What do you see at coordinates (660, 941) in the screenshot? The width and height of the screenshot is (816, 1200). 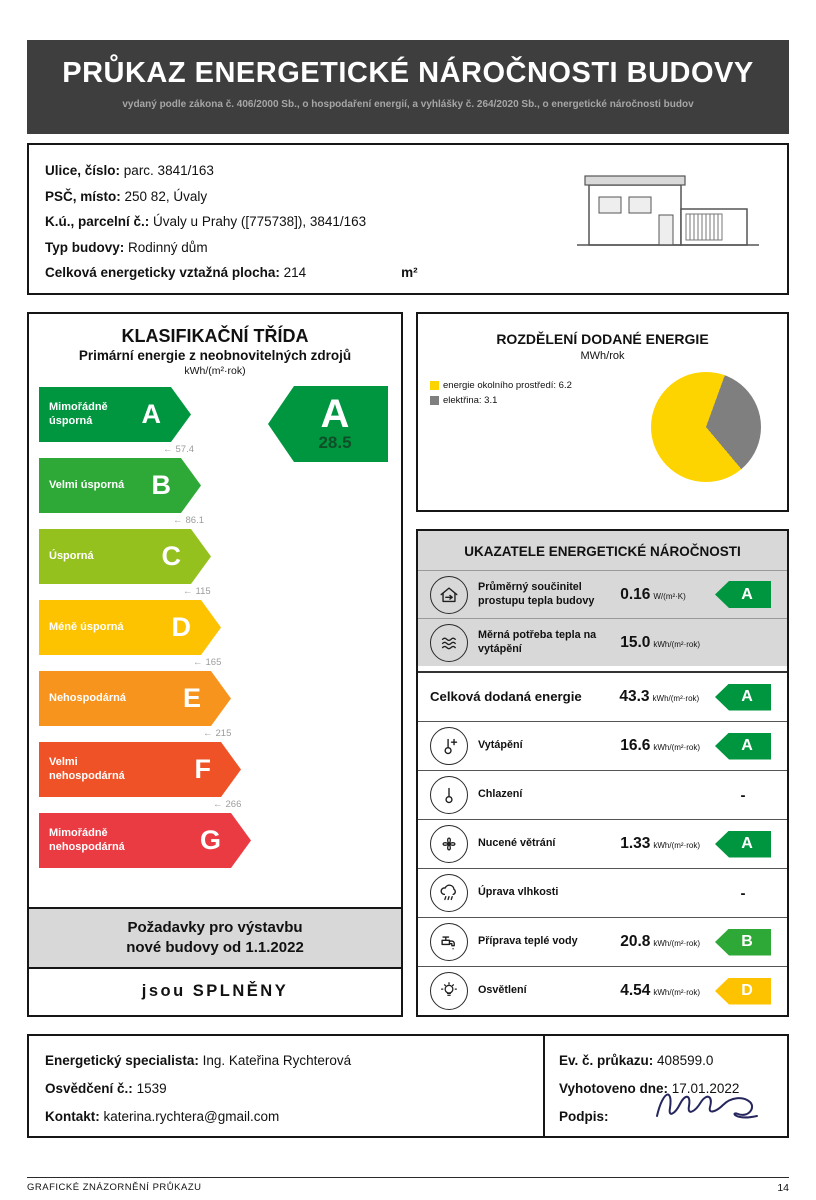 I see `indicator-value: 20.8 kWh/(m²·rok)` at bounding box center [660, 941].